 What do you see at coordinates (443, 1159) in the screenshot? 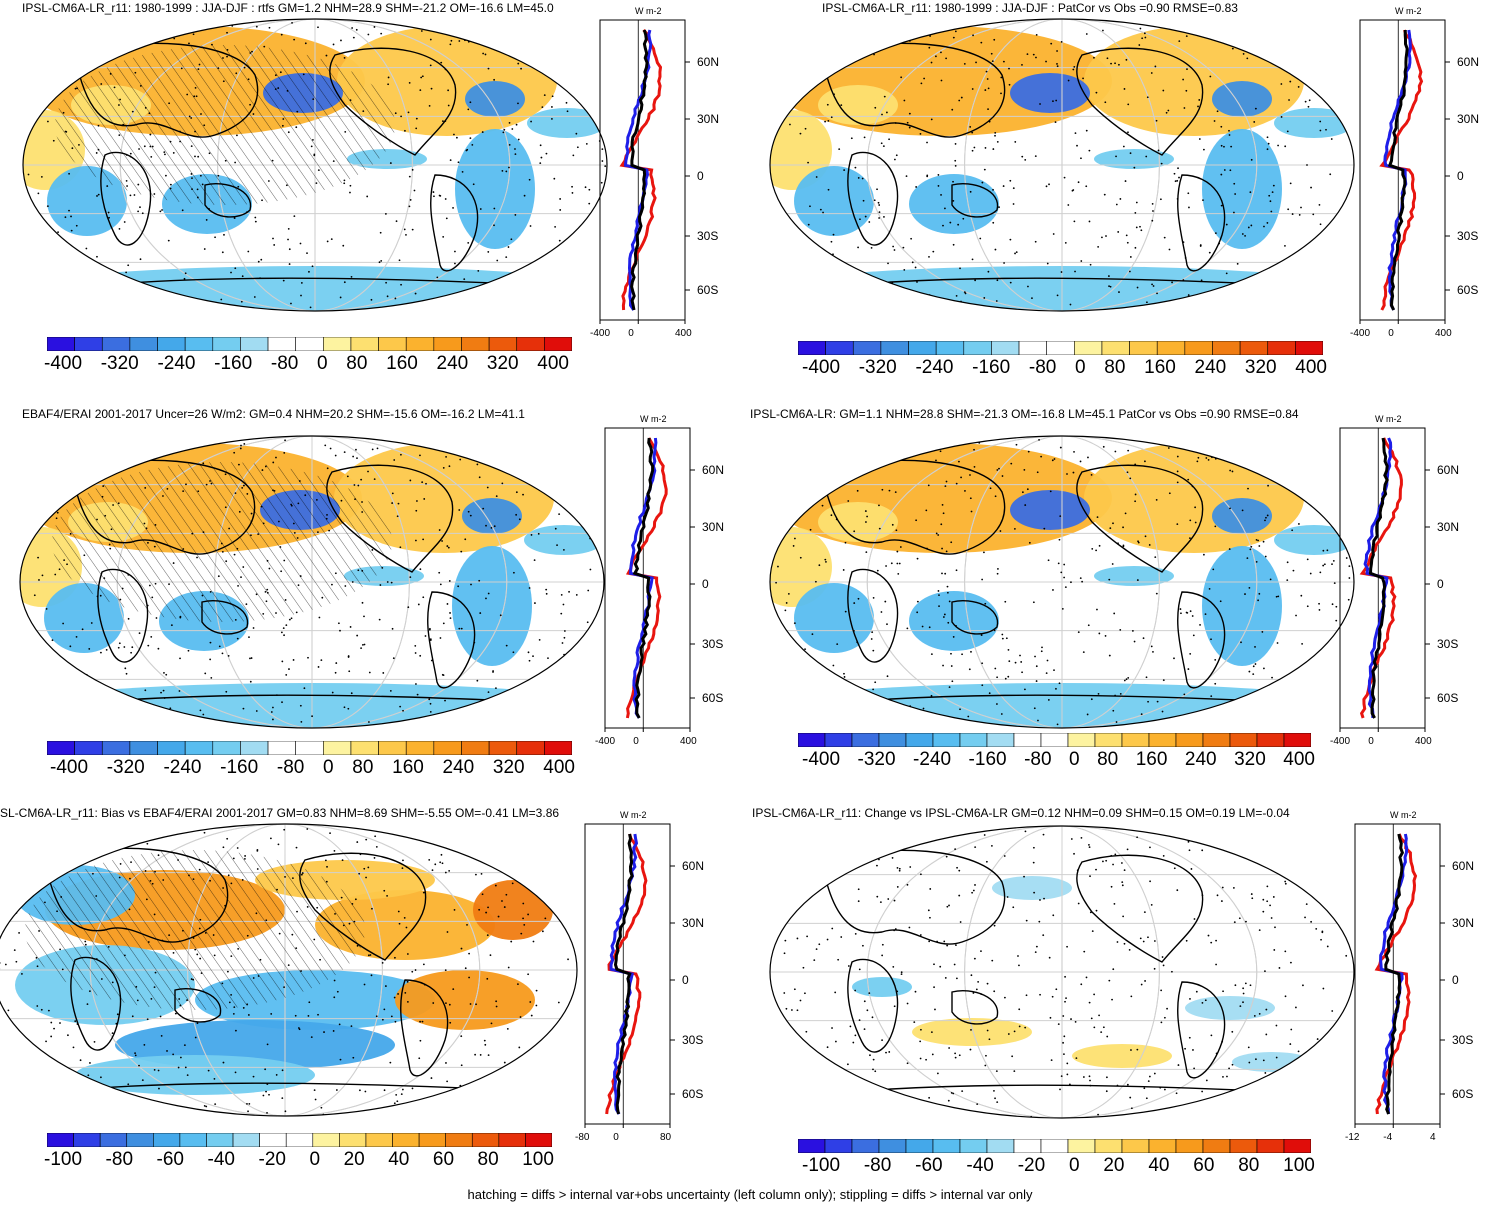
I see `colorbar-tick-label: 60` at bounding box center [443, 1159].